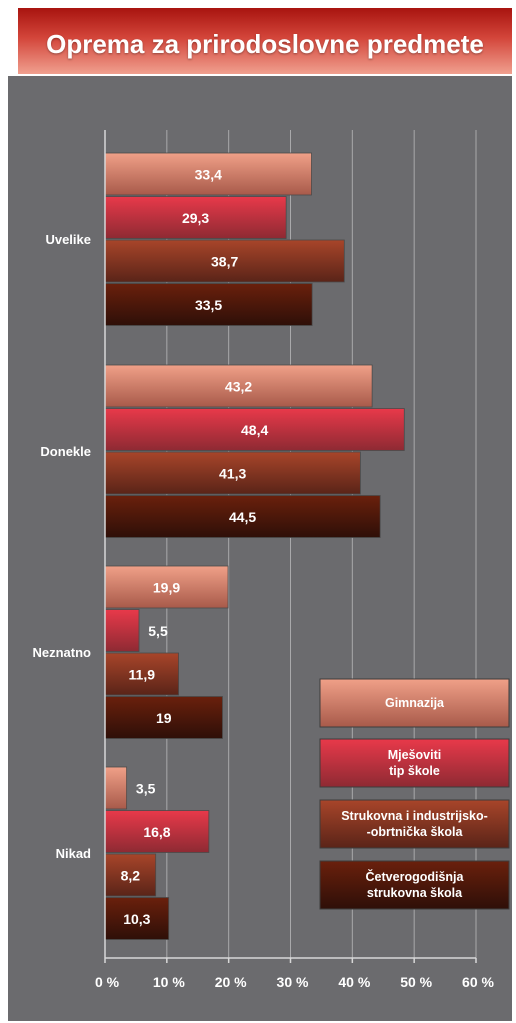 This screenshot has width=516, height=1023. What do you see at coordinates (415, 755) in the screenshot?
I see `legend-label: Mješoviti` at bounding box center [415, 755].